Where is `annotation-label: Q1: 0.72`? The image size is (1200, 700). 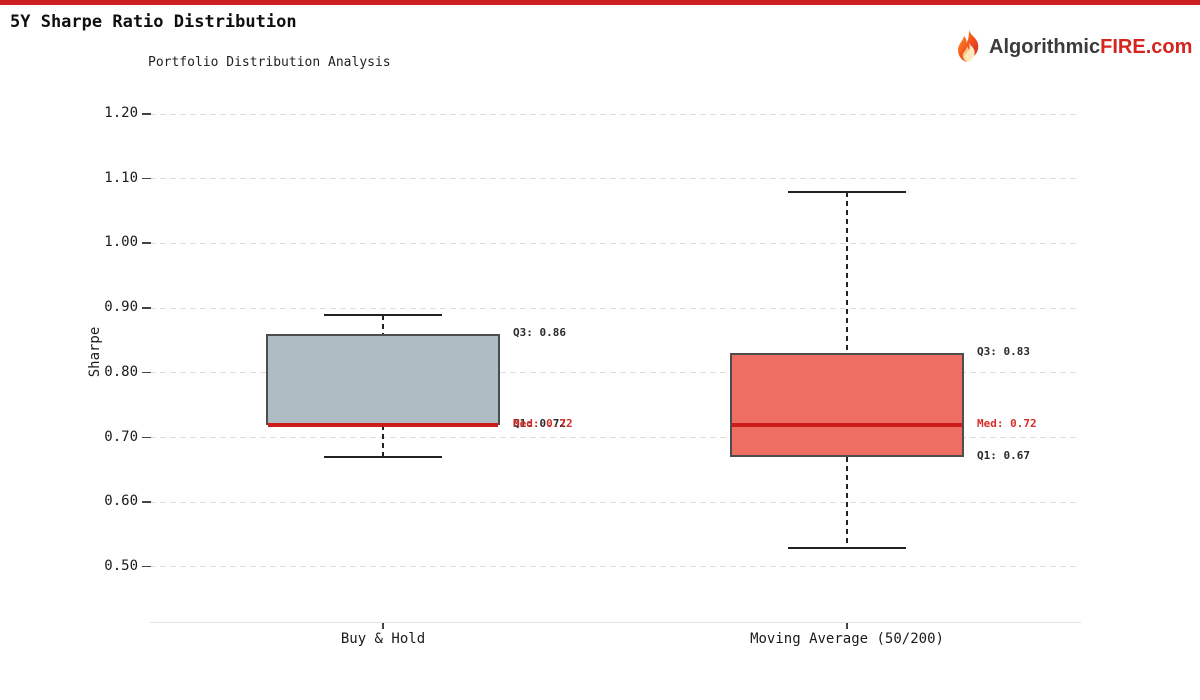
annotation-label: Q1: 0.72 is located at coordinates (539, 423).